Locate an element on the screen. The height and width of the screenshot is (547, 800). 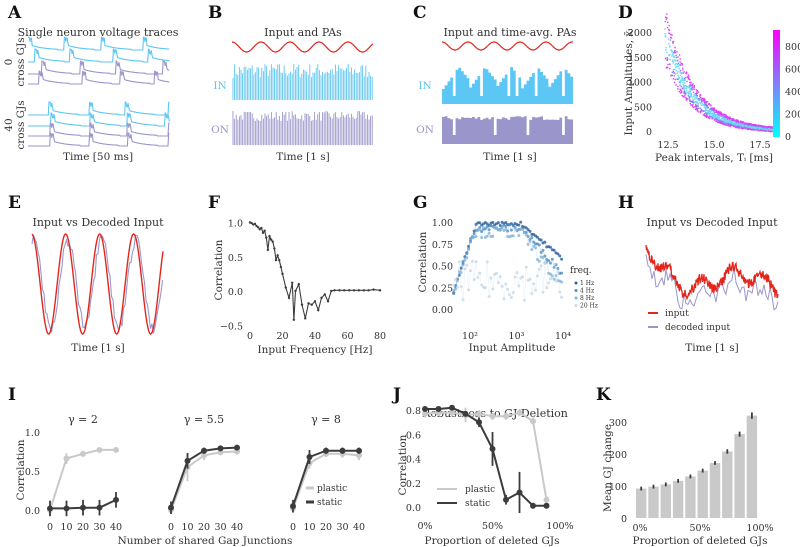
voltage-trace is located at coordinates (99, 55).